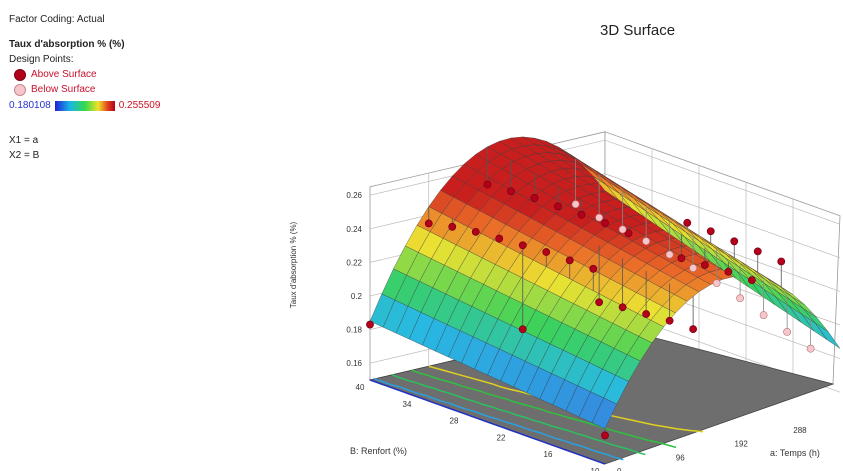  I want to click on y-tick-label: 16, so click(548, 454).